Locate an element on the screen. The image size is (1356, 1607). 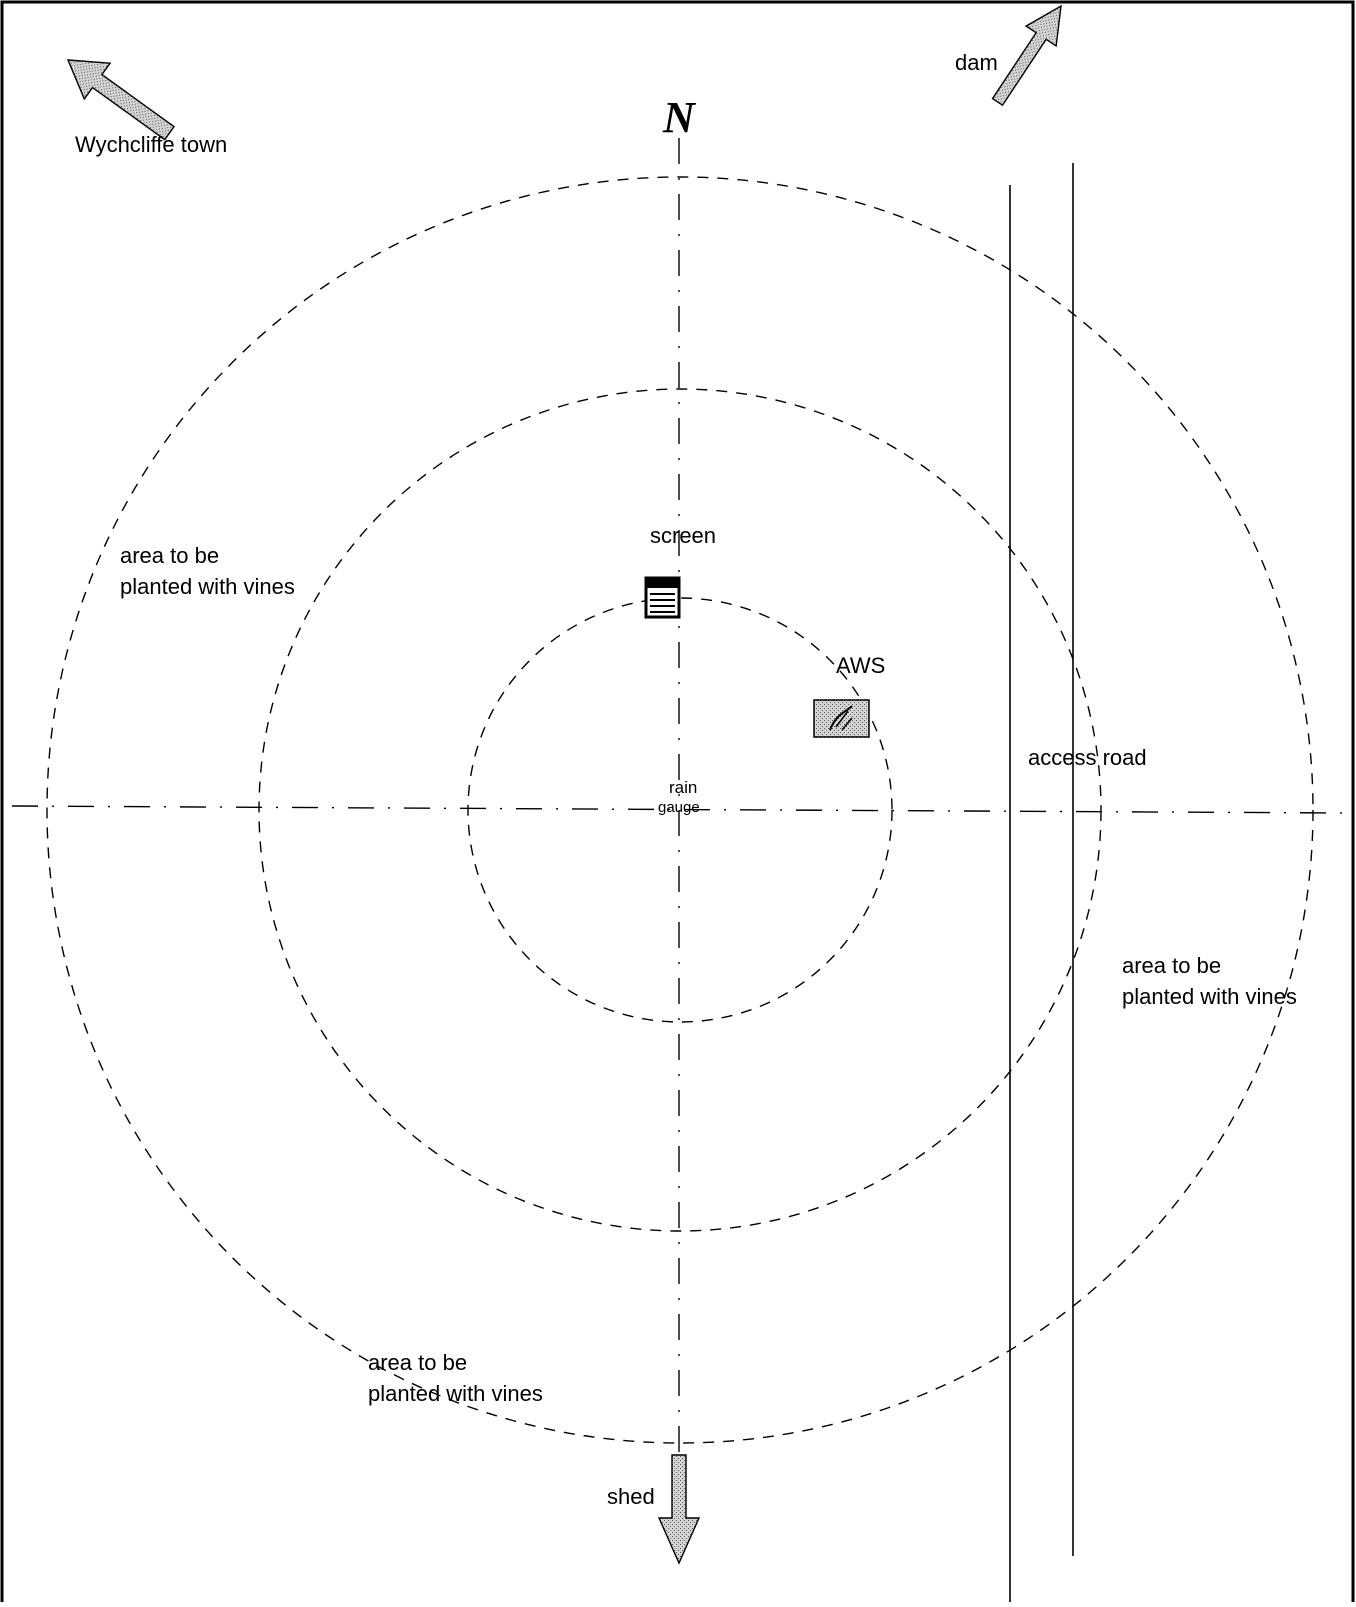
area-label-east-line2: planted with vines is located at coordinates (1209, 996).